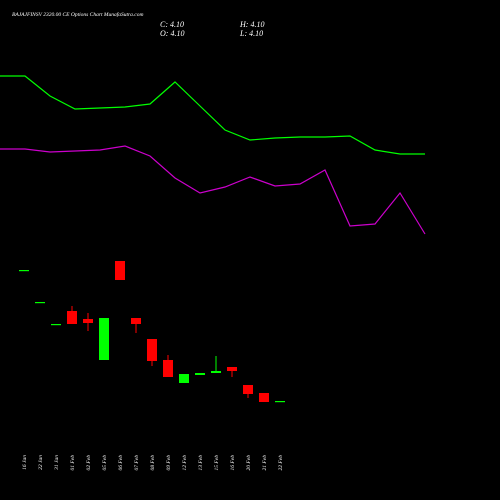  What do you see at coordinates (169, 463) in the screenshot?
I see `x-tick-label: 09 Feb` at bounding box center [169, 463].